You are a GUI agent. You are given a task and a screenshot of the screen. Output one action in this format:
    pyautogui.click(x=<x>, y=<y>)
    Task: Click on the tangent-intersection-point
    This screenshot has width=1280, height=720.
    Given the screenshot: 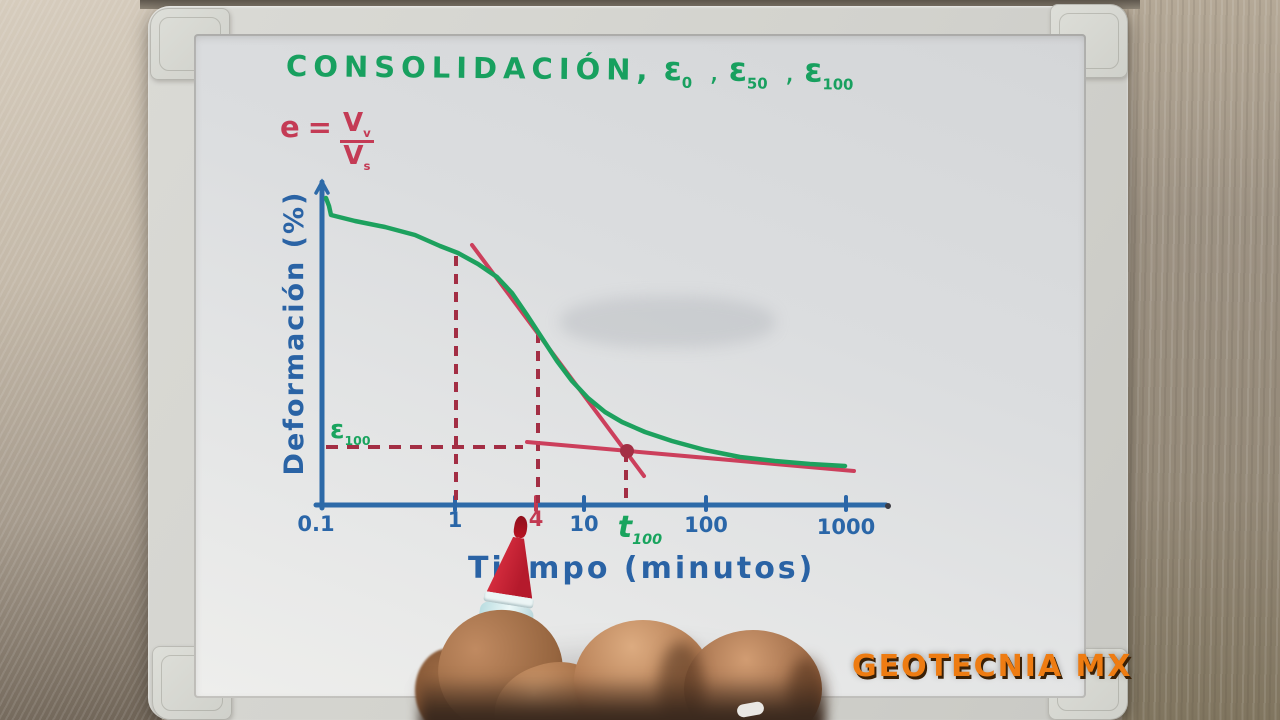 What is the action you would take?
    pyautogui.click(x=627, y=451)
    